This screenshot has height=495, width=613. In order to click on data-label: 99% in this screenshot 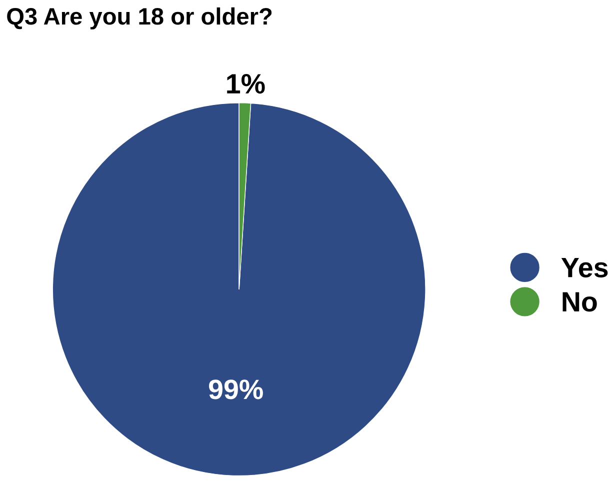, I will do `click(236, 390)`.